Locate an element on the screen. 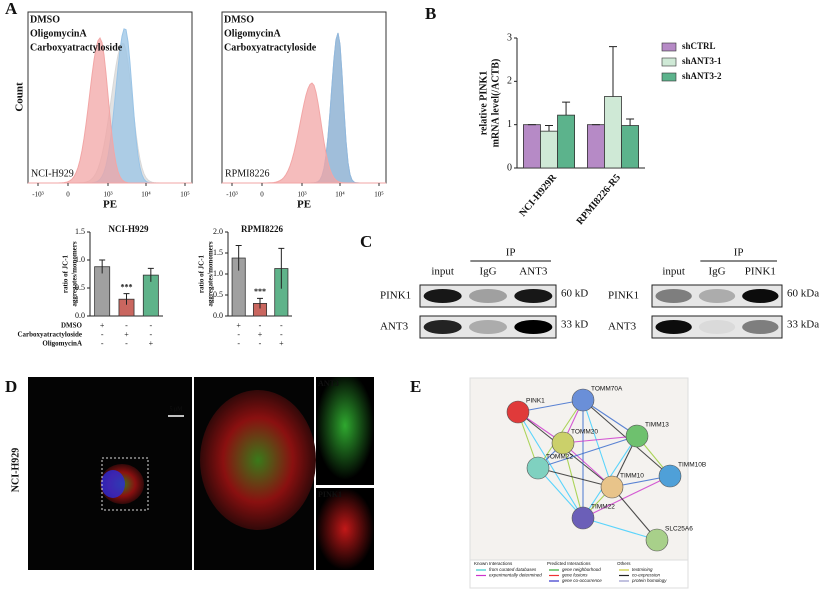 The height and width of the screenshot is (616, 826). zoom-box is located at coordinates (125, 484).